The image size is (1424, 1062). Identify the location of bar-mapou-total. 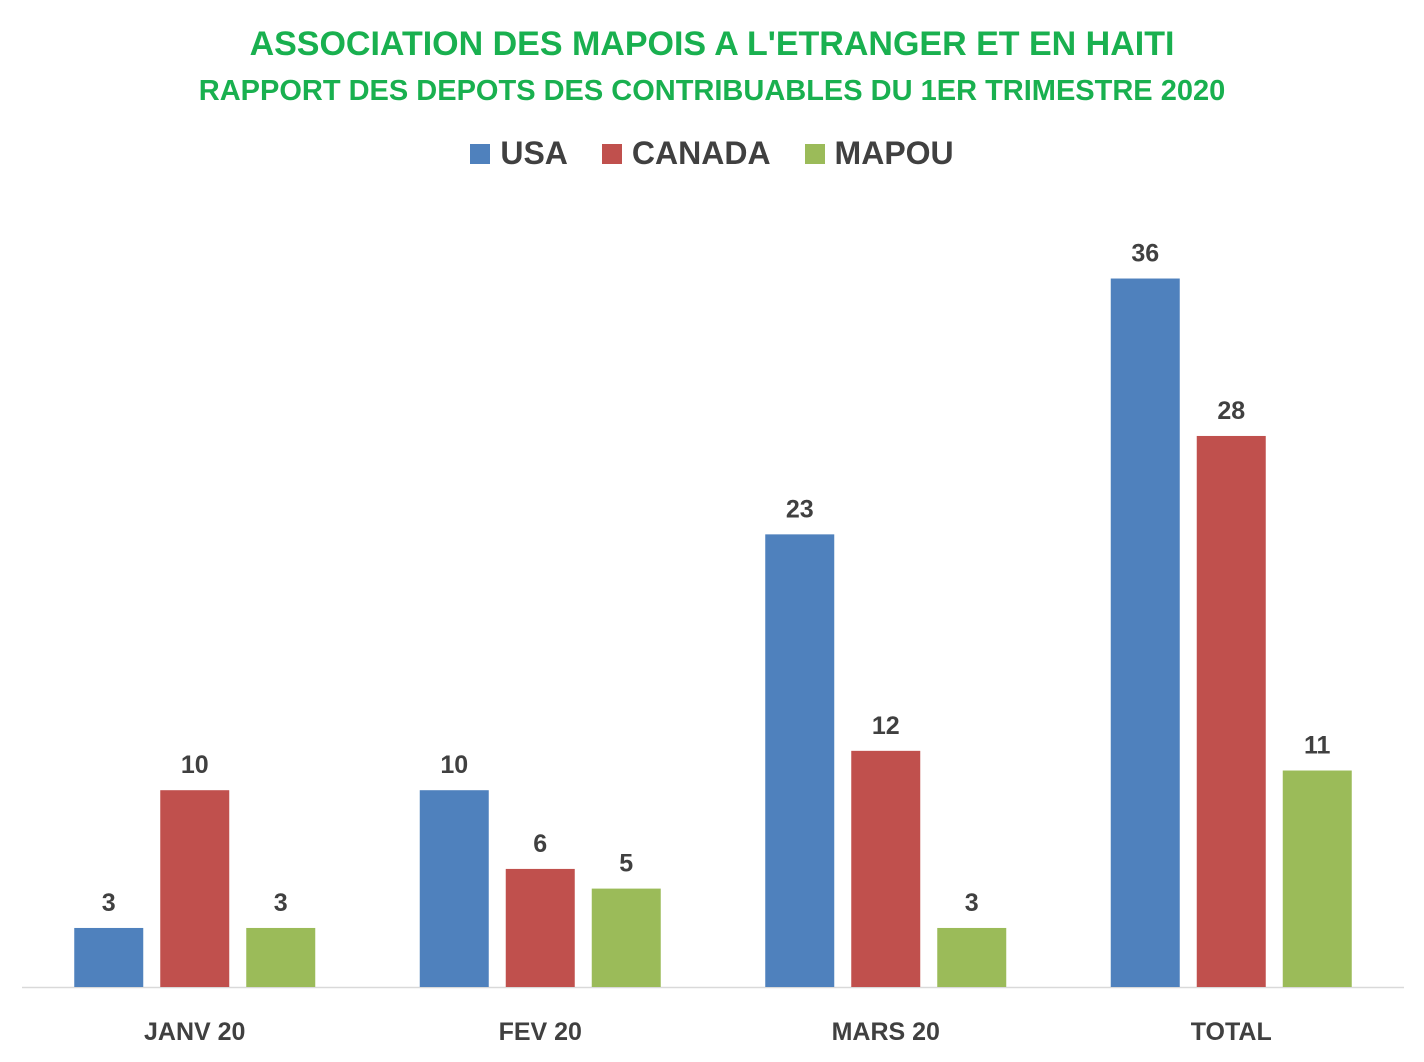
(1317, 878).